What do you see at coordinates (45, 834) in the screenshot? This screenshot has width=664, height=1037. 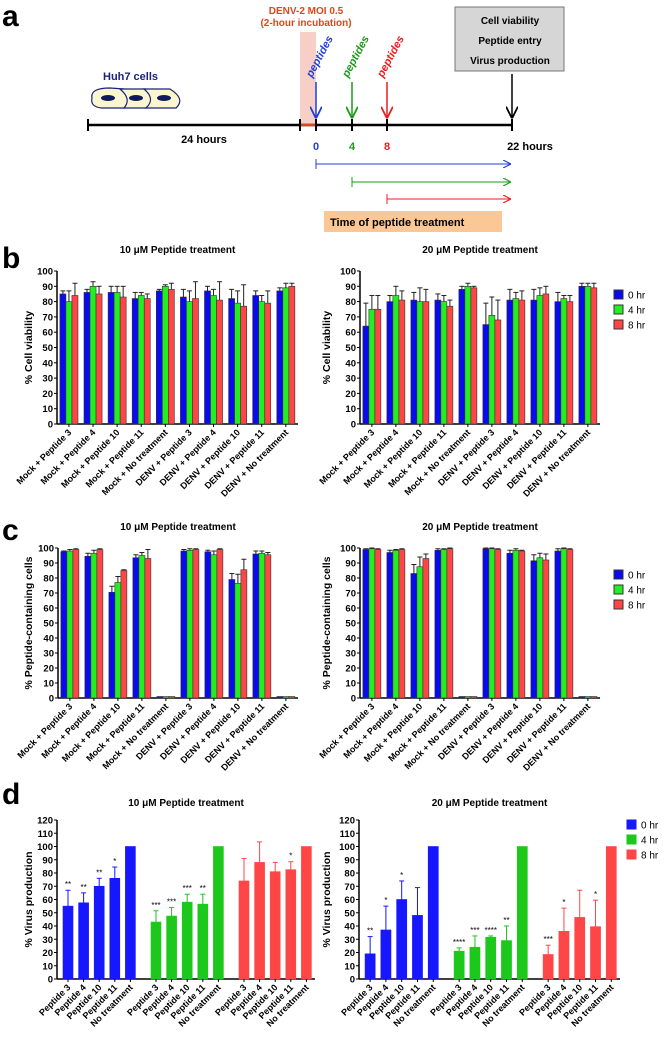 I see `y-tick-label: 110` at bounding box center [45, 834].